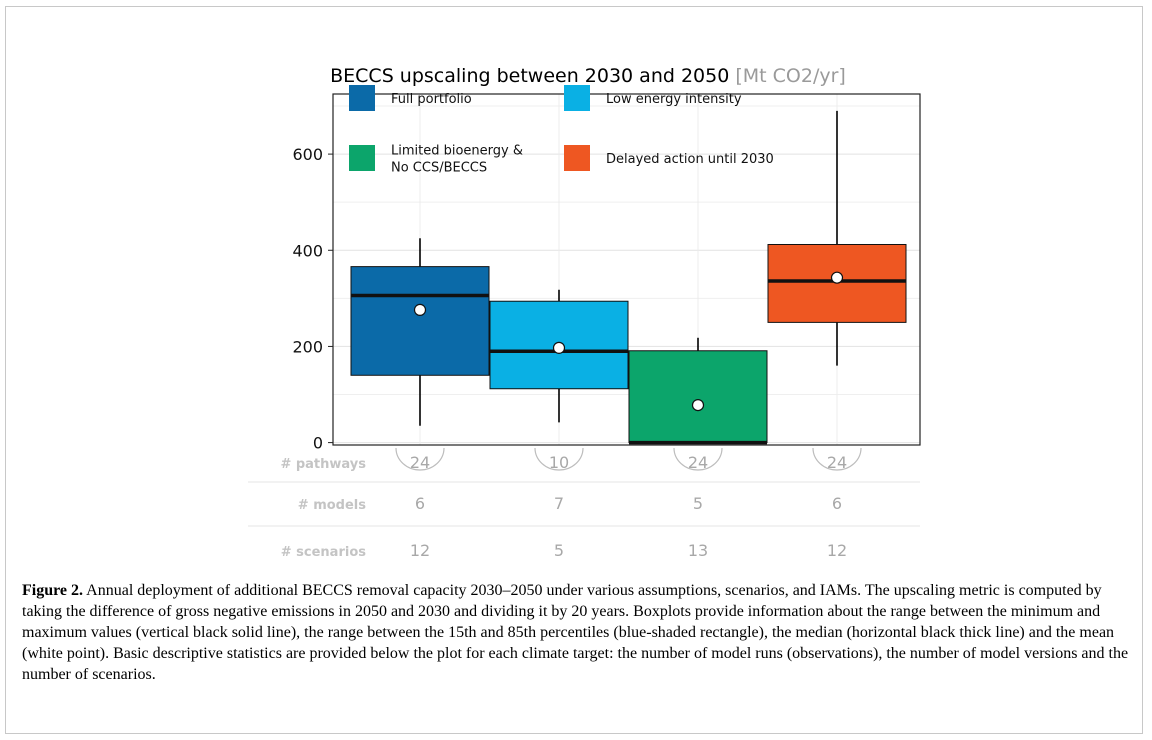 The height and width of the screenshot is (740, 1152). Describe the element at coordinates (307, 346) in the screenshot. I see `y-tick-label: 200` at that location.